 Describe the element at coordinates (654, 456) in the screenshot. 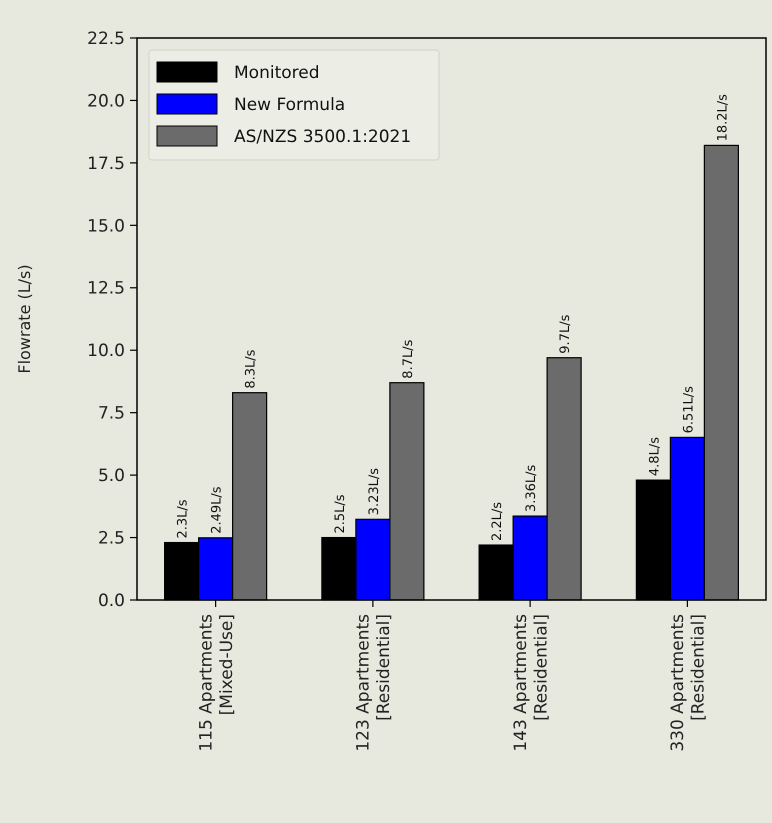

I see `data-label: 4.8L/s` at that location.